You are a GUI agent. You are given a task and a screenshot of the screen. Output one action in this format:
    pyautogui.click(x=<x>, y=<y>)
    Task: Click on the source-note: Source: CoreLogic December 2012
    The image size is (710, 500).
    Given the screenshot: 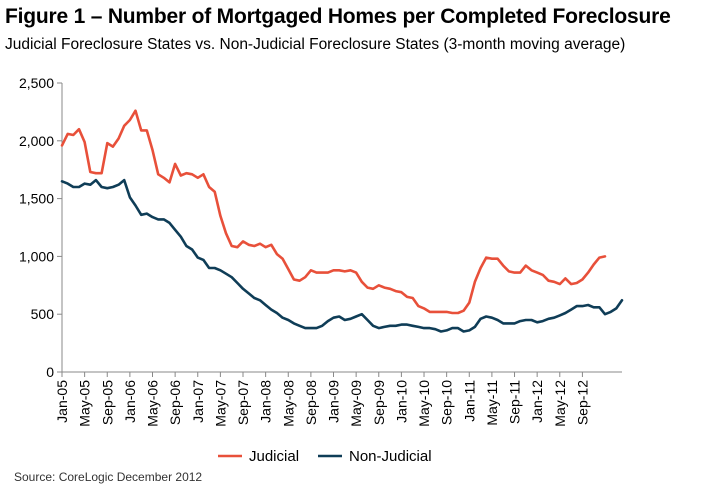 What is the action you would take?
    pyautogui.click(x=108, y=477)
    